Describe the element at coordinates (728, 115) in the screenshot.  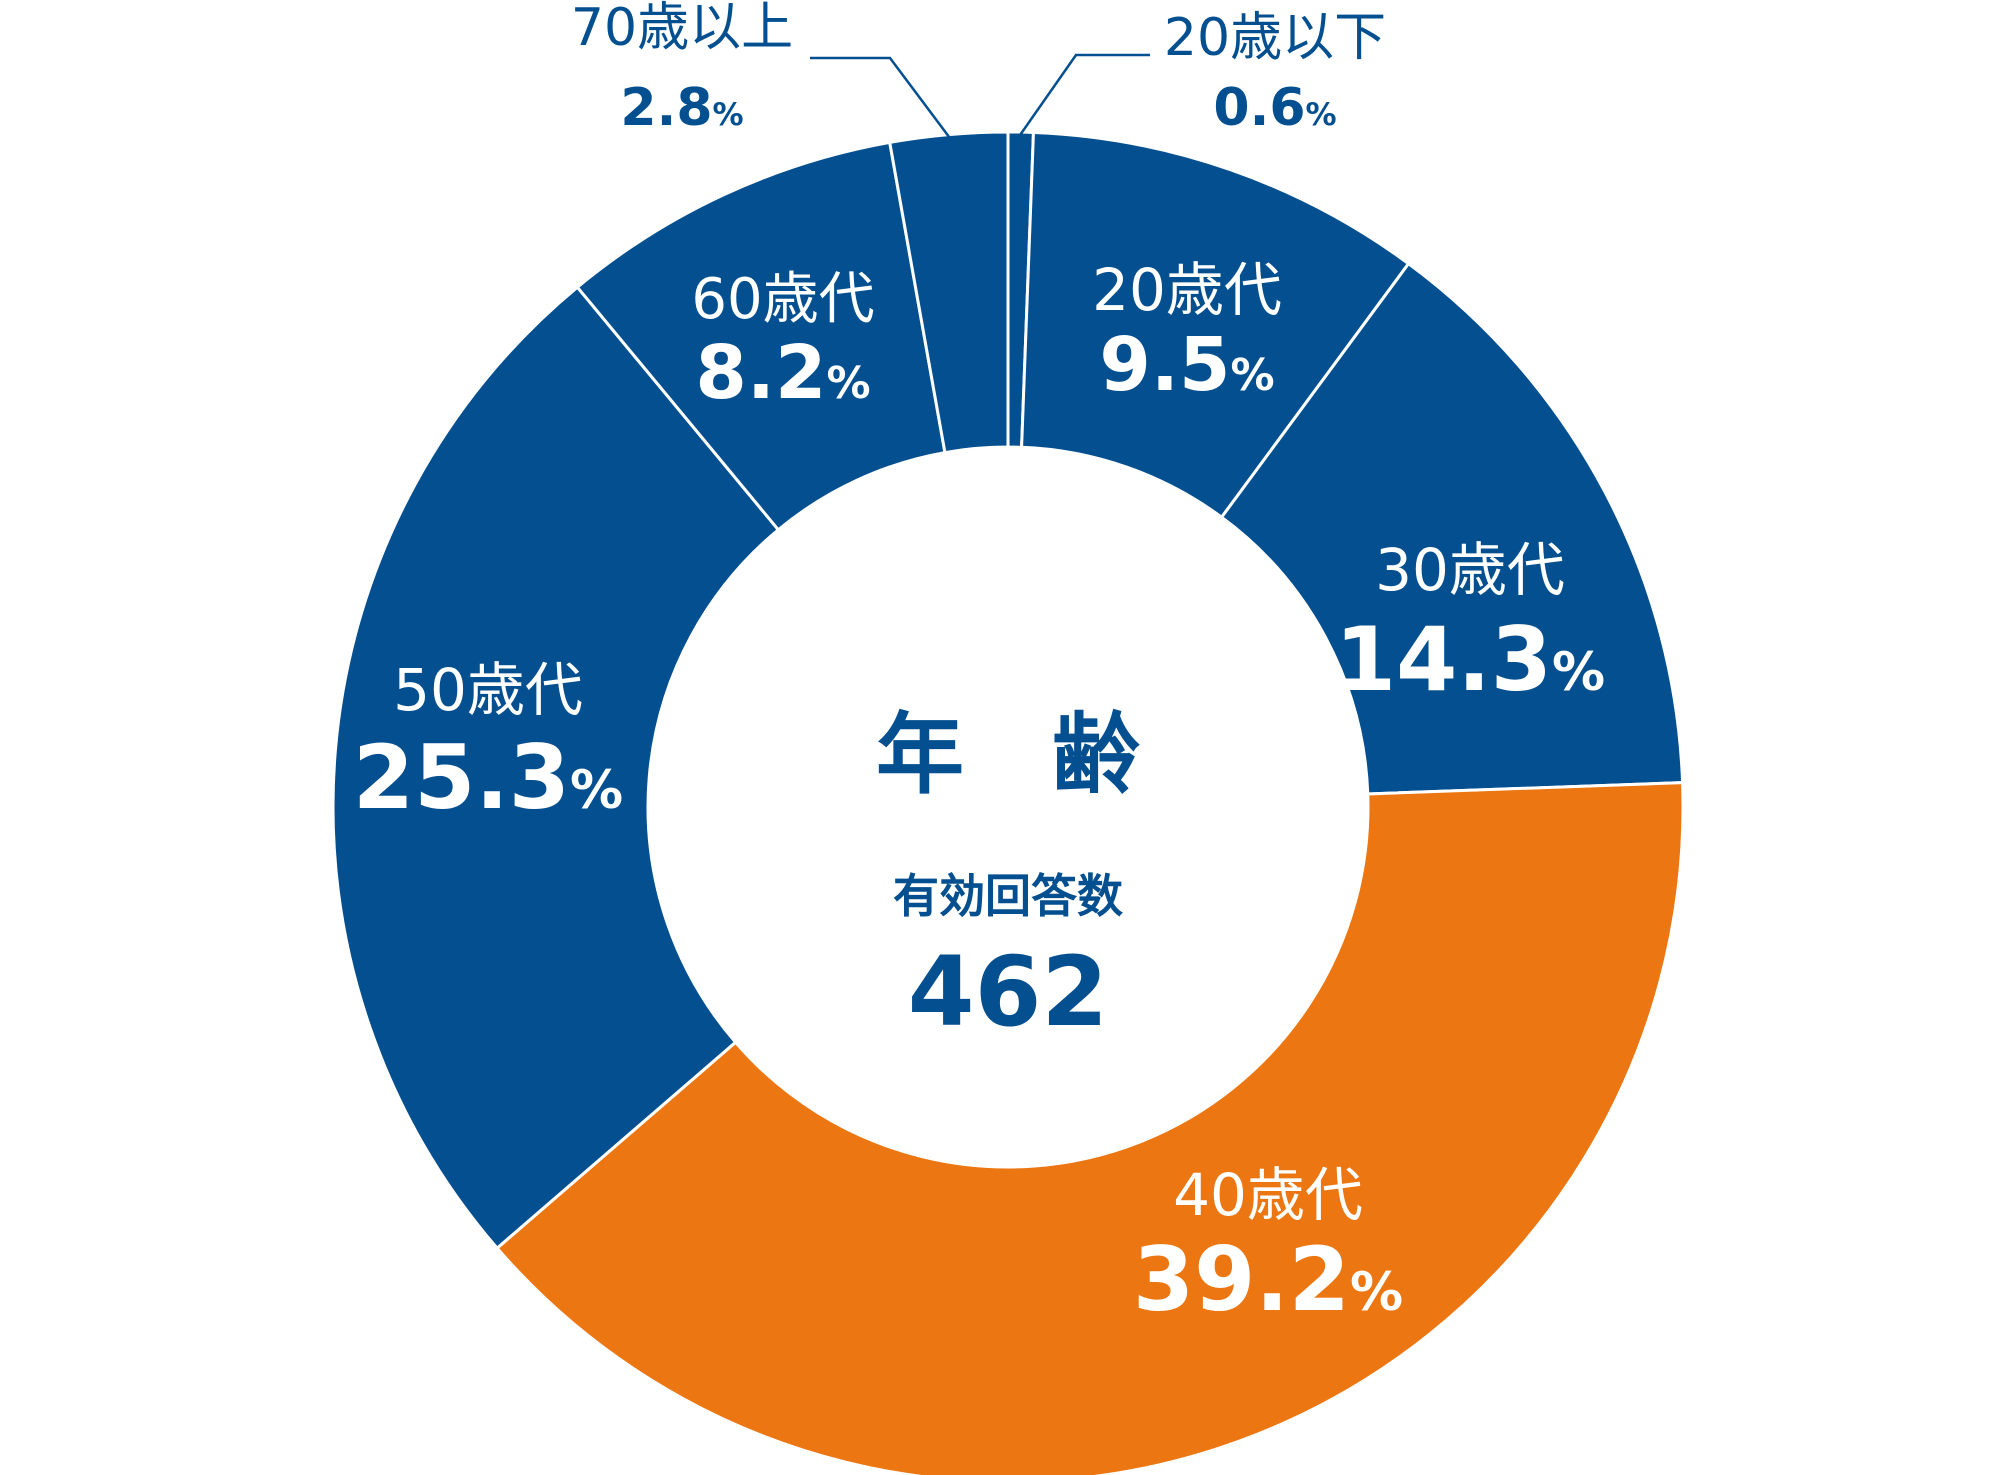
I see `slice-unit-7: %` at that location.